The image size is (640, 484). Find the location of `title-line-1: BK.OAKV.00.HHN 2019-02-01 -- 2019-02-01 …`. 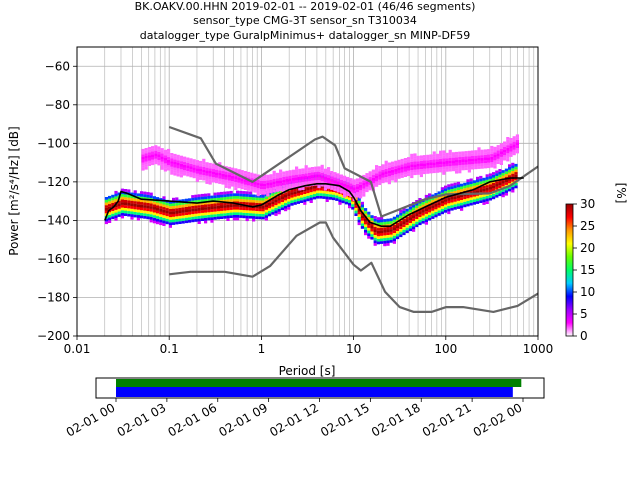

title-line-1: BK.OAKV.00.HHN 2019-02-01 -- 2019-02-01 … is located at coordinates (305, 6).